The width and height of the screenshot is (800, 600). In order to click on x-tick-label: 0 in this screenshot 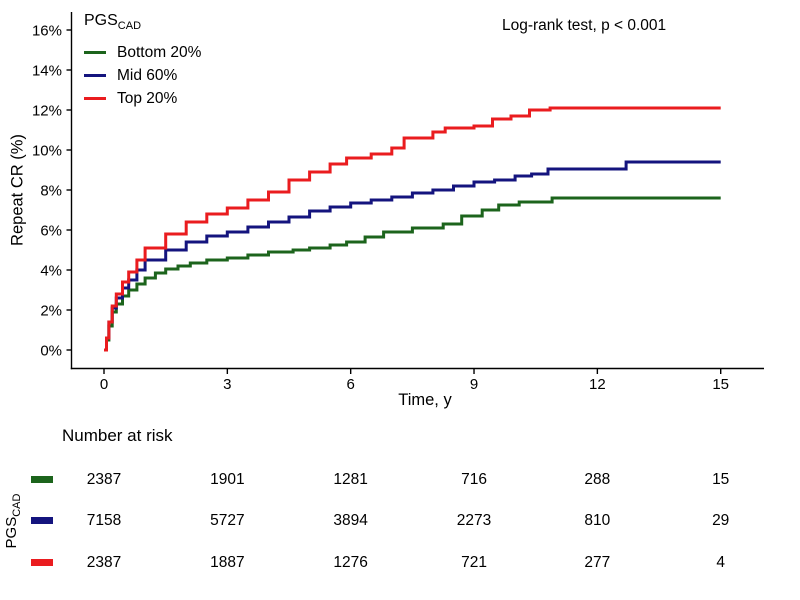, I will do `click(104, 384)`.